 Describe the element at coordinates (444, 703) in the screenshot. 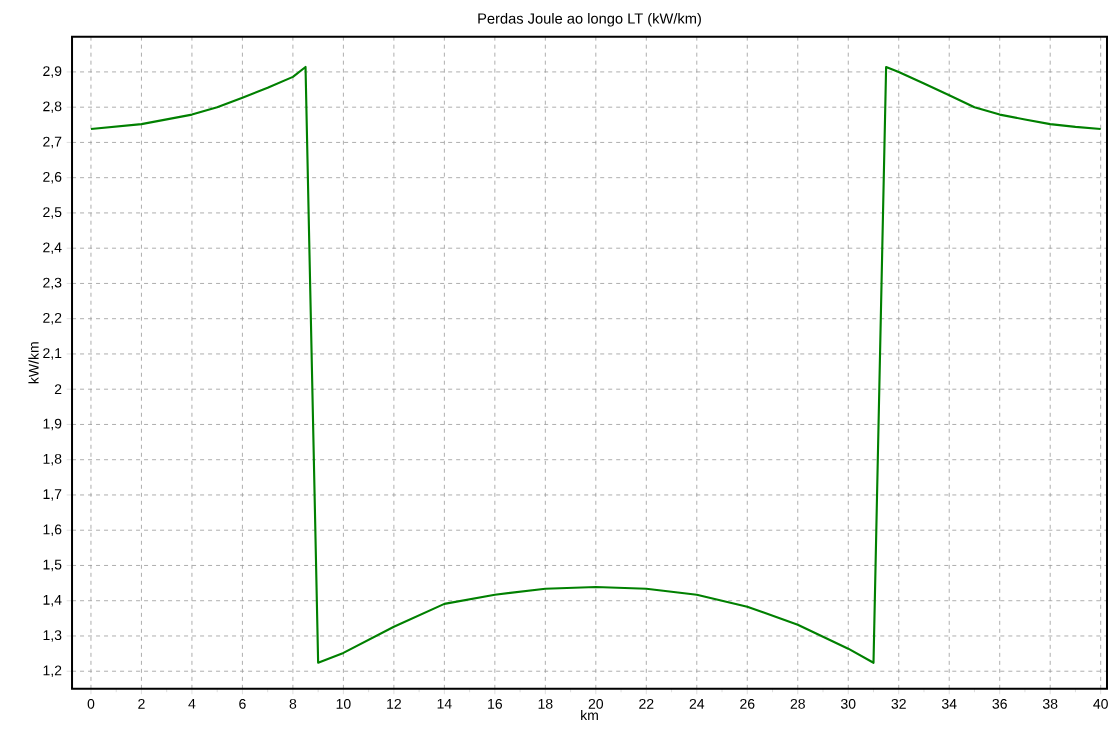

I see `x-tick-label: 14` at that location.